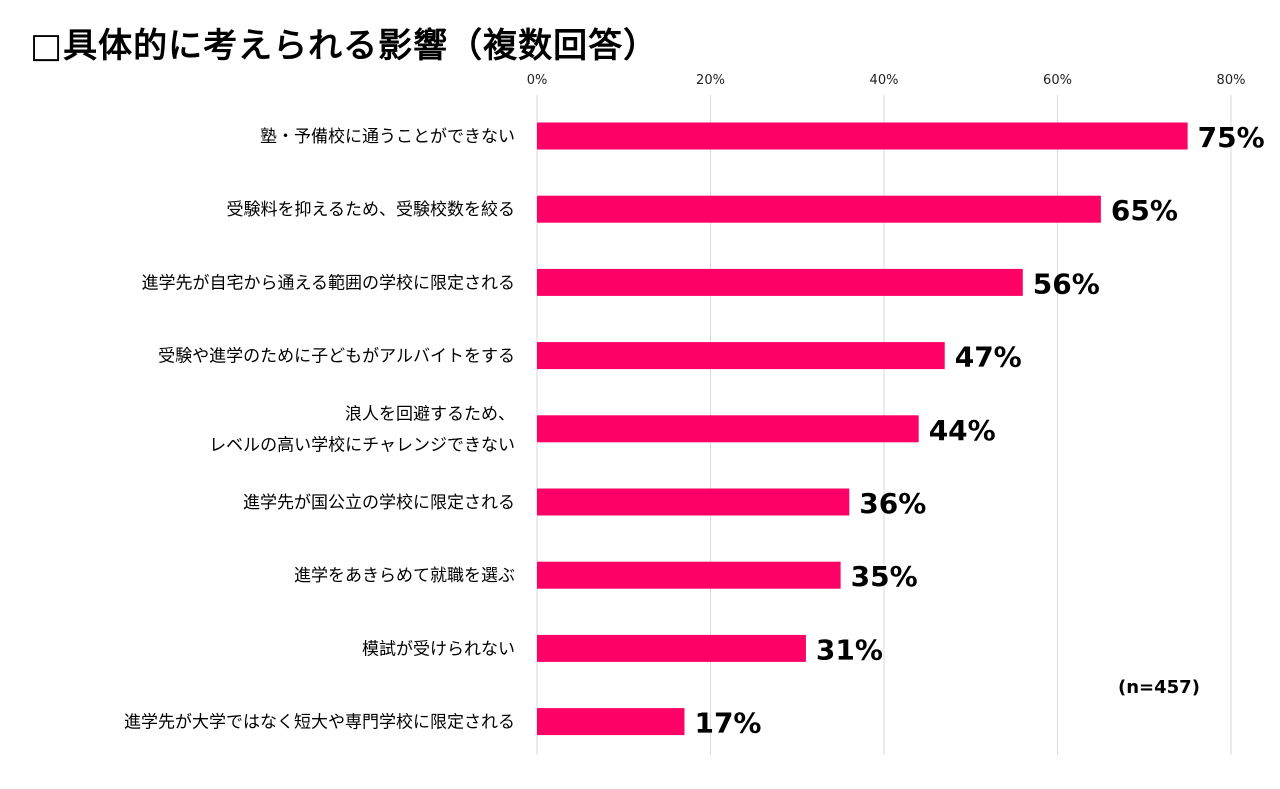  I want to click on category-label: 進学先が大学ではなく短大や専門学校に限定される, so click(319, 723).